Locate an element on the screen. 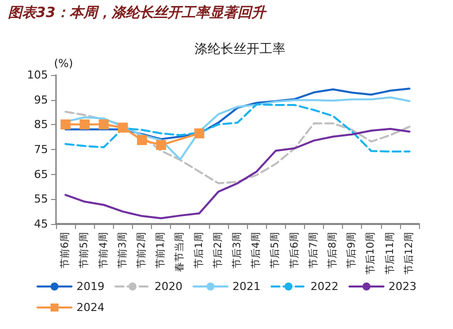 The image size is (453, 329). y-tick-label: 85 is located at coordinates (41, 125).